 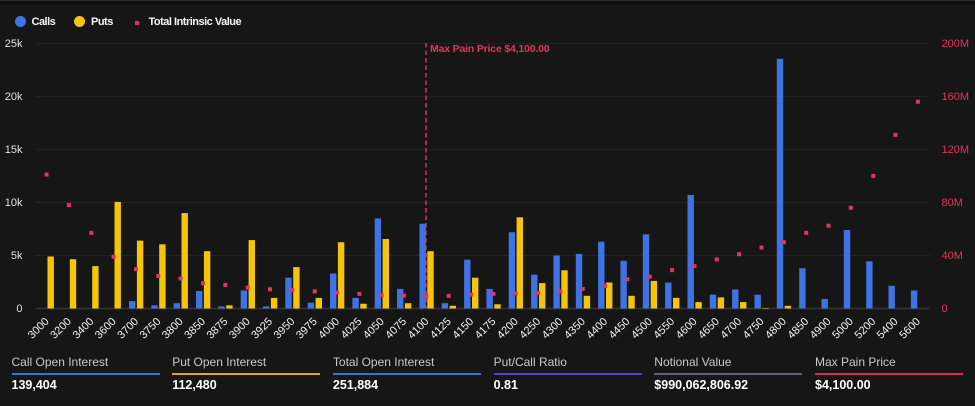 I want to click on svg-text: 3750, so click(x=151, y=329).